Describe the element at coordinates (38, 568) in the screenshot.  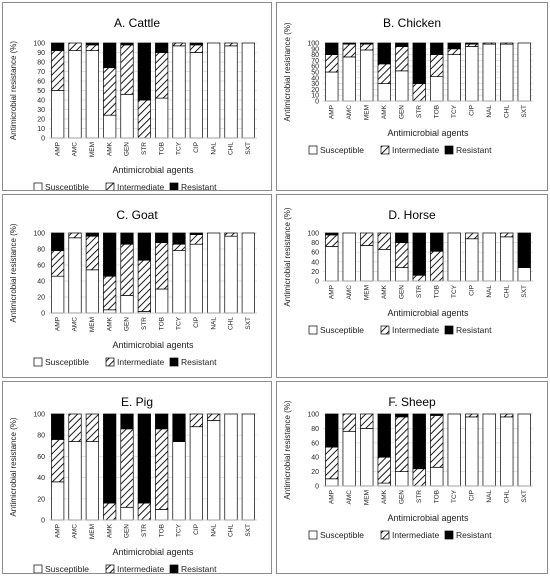
I see `legend-swatch-susceptible` at that location.